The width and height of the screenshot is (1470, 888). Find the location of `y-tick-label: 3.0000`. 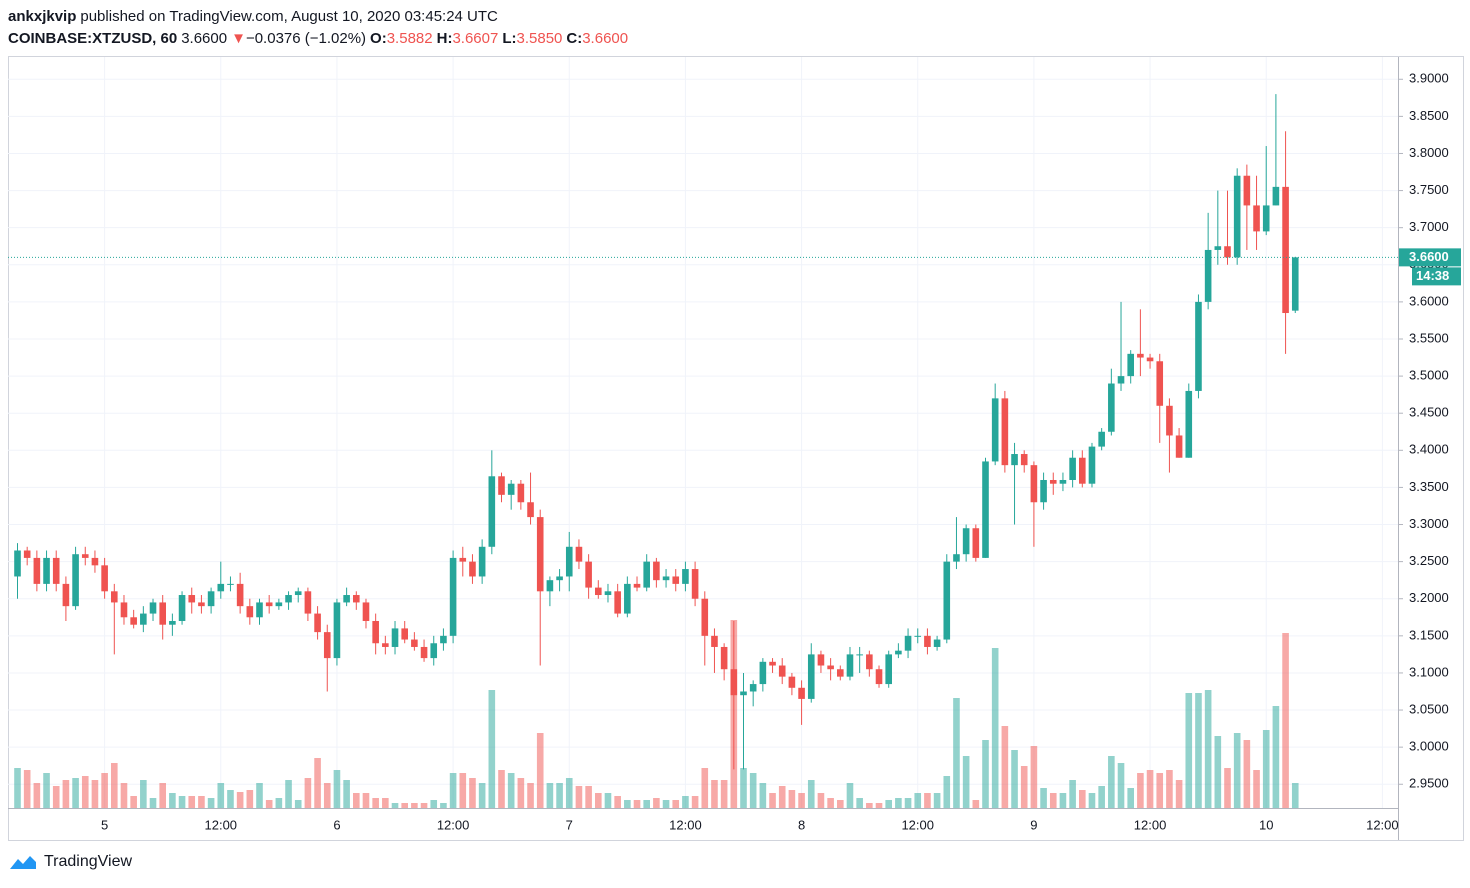

y-tick-label: 3.0000 is located at coordinates (1429, 746).